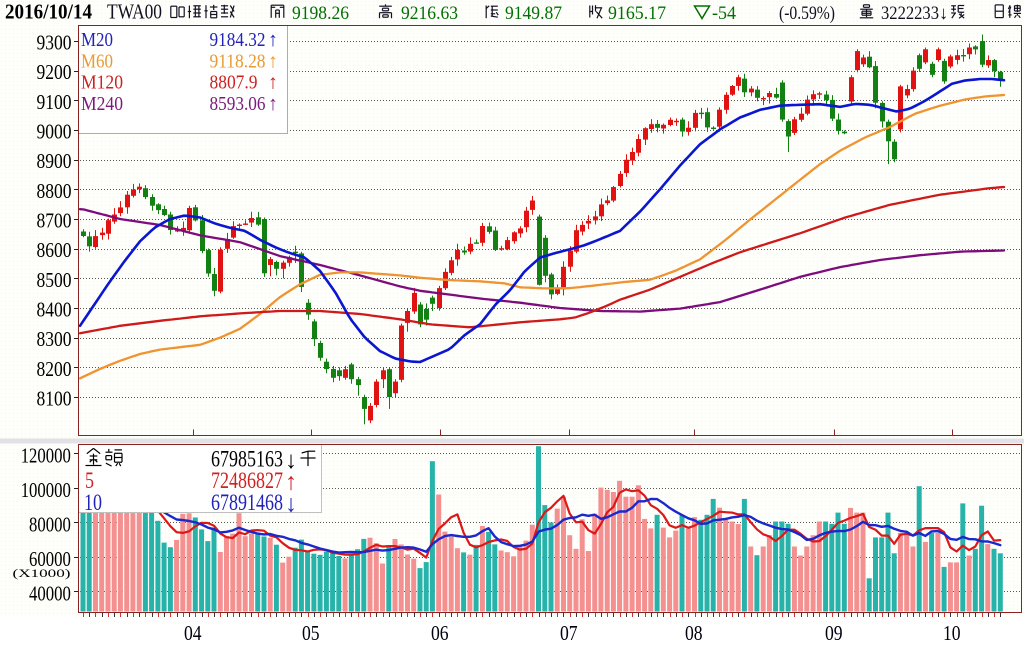 The width and height of the screenshot is (1024, 667). I want to click on svg-text: 09, so click(834, 633).